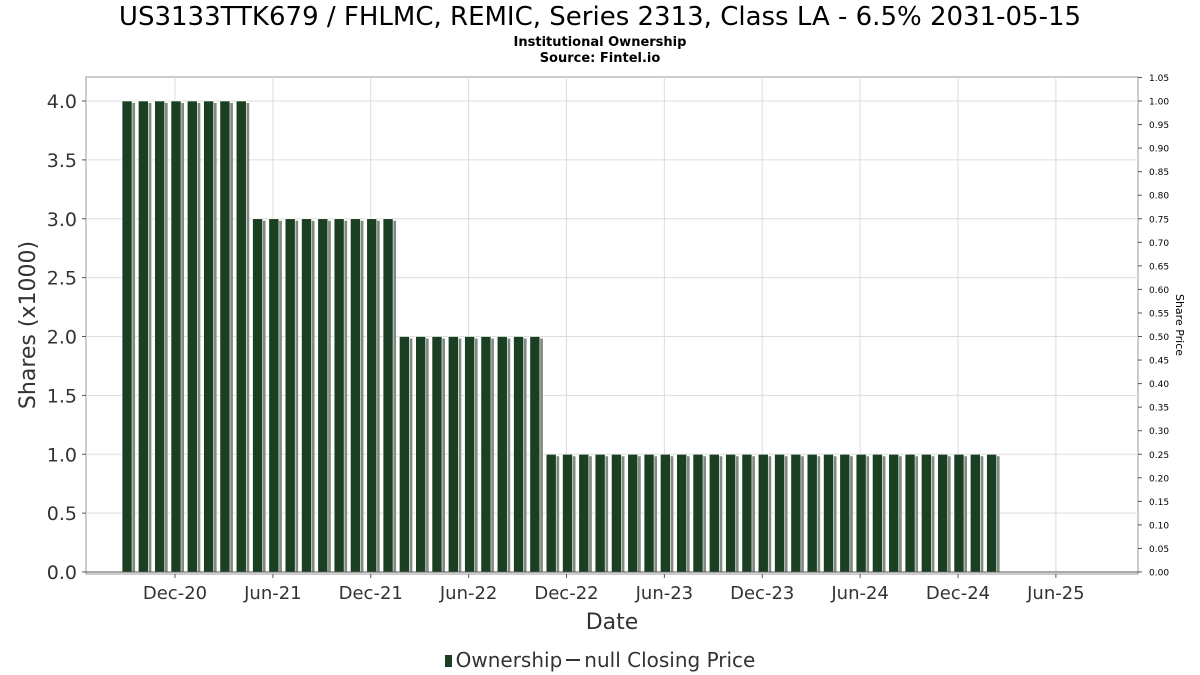 The height and width of the screenshot is (675, 1200). I want to click on y2-tick-label: 0.15, so click(1159, 503).